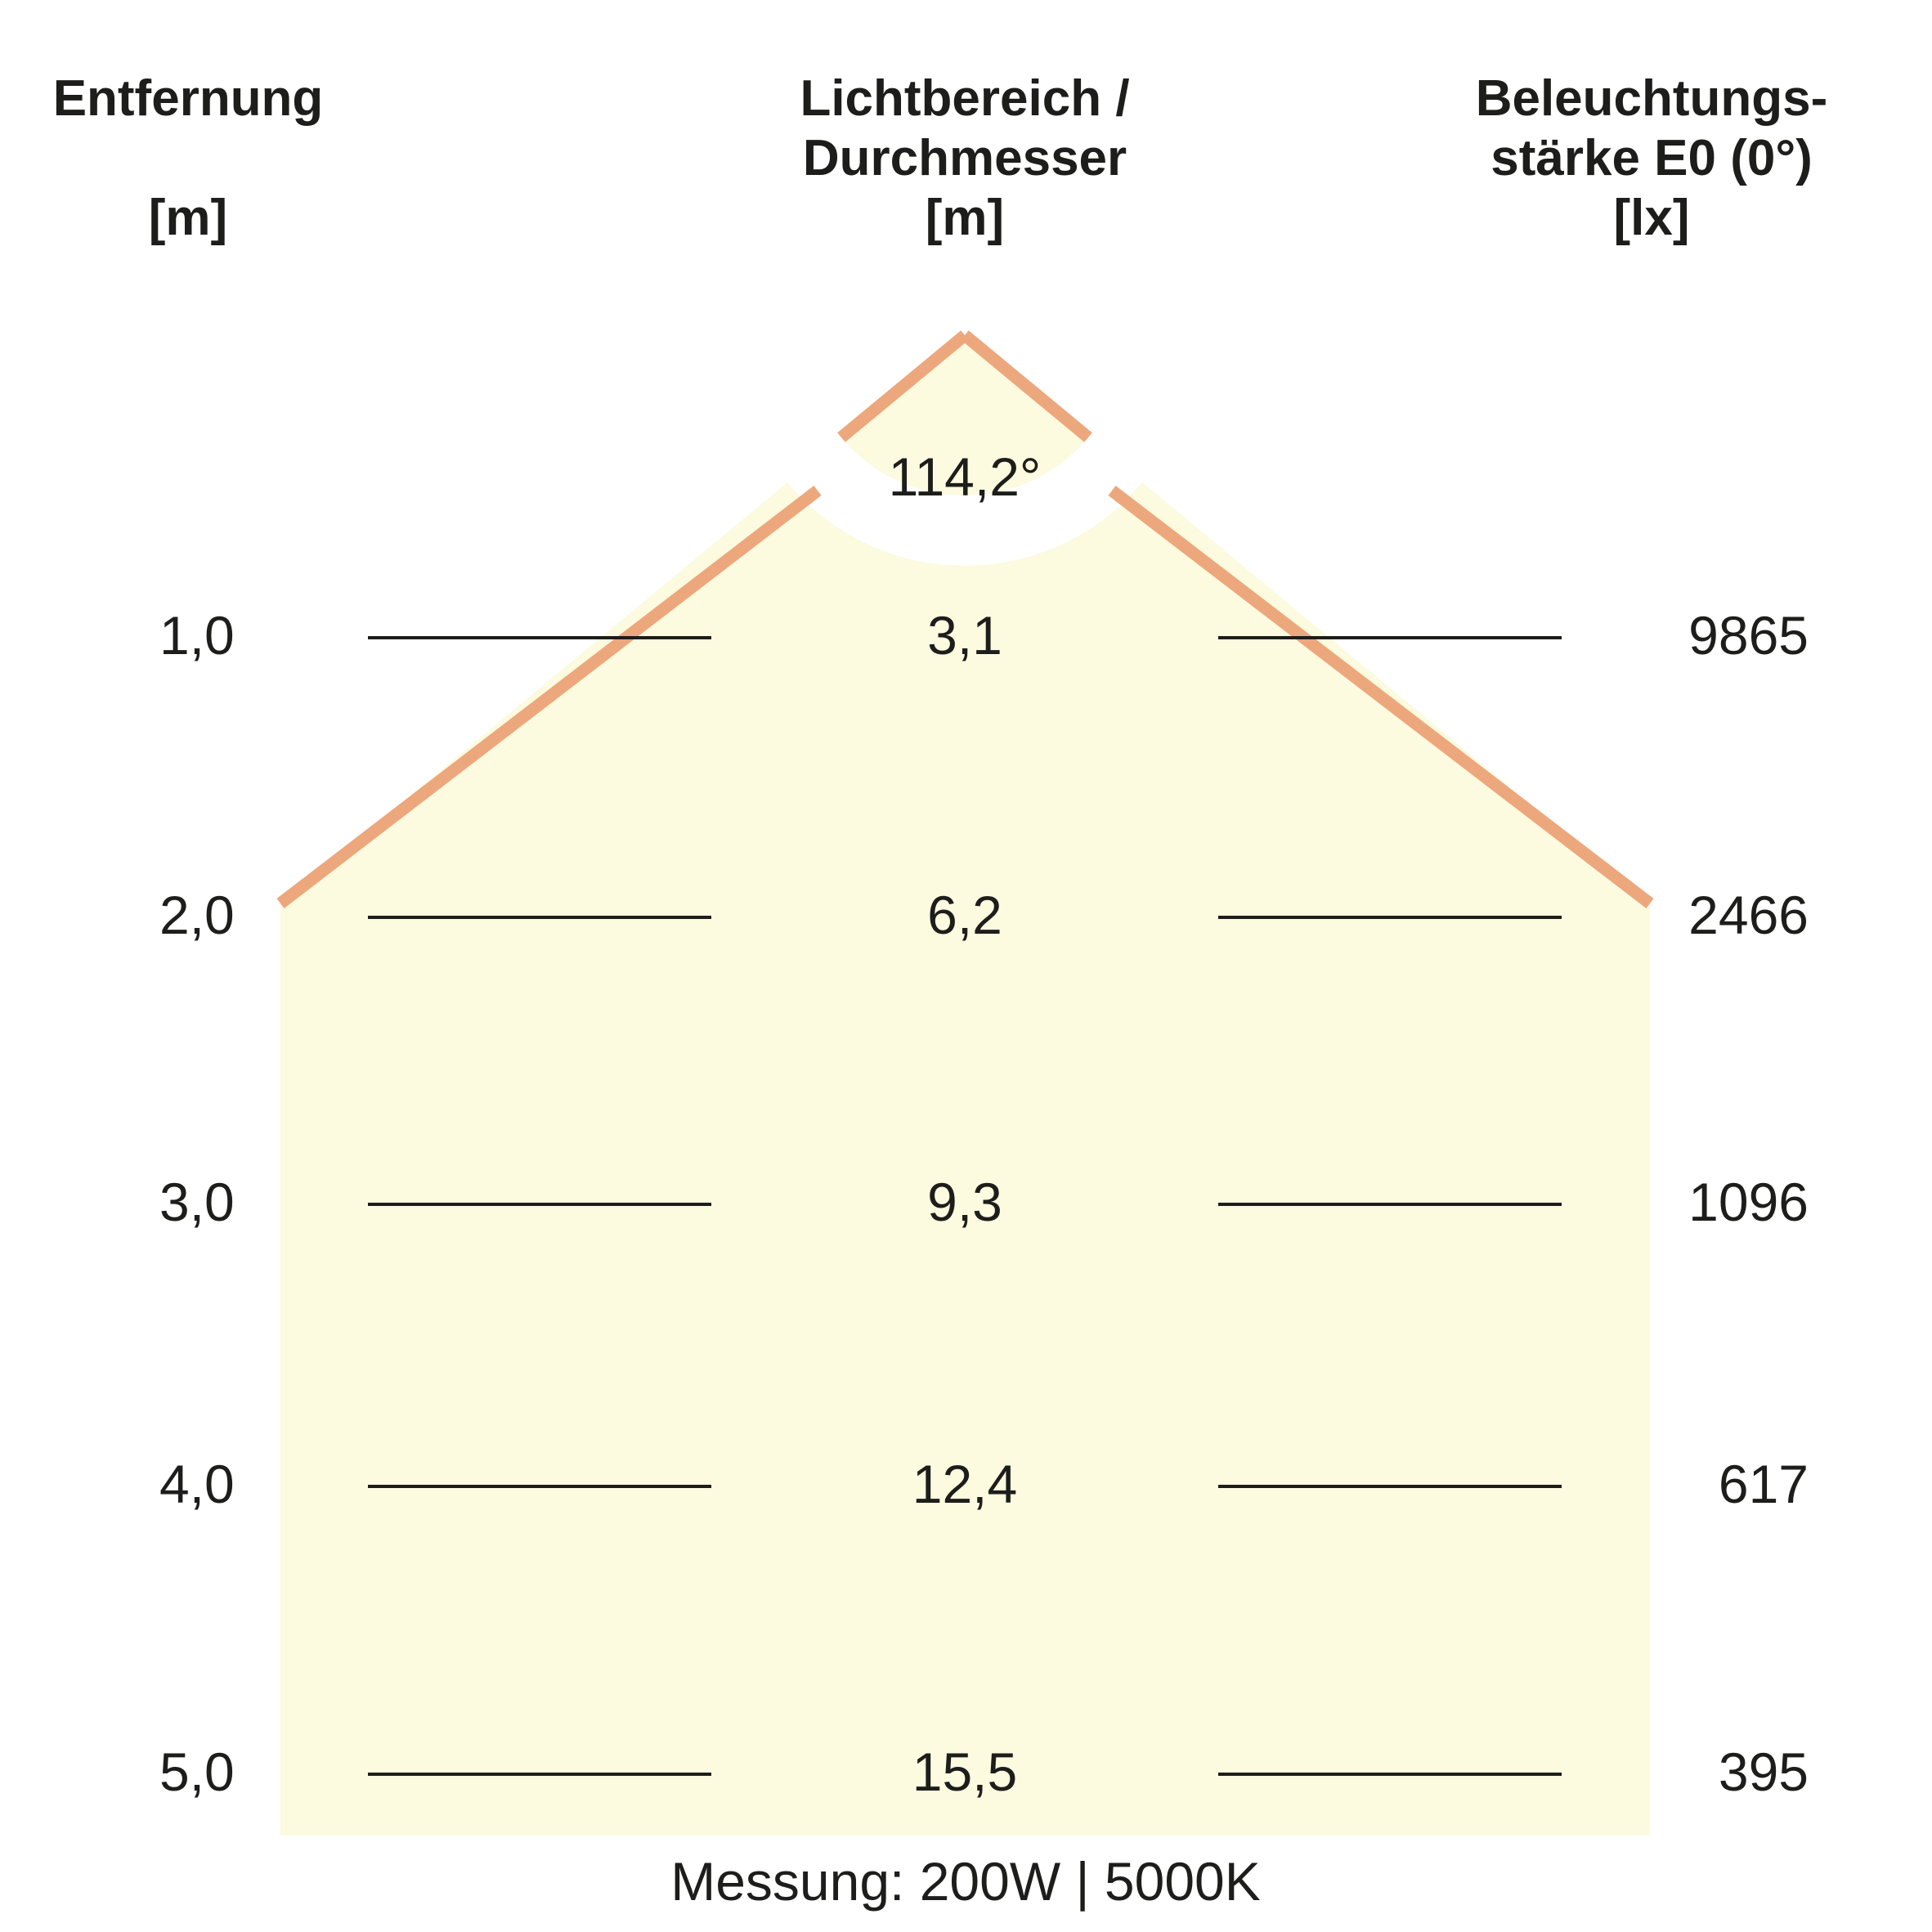 Image resolution: width=1932 pixels, height=1932 pixels. I want to click on distance-value-row-2: 2,0, so click(197, 915).